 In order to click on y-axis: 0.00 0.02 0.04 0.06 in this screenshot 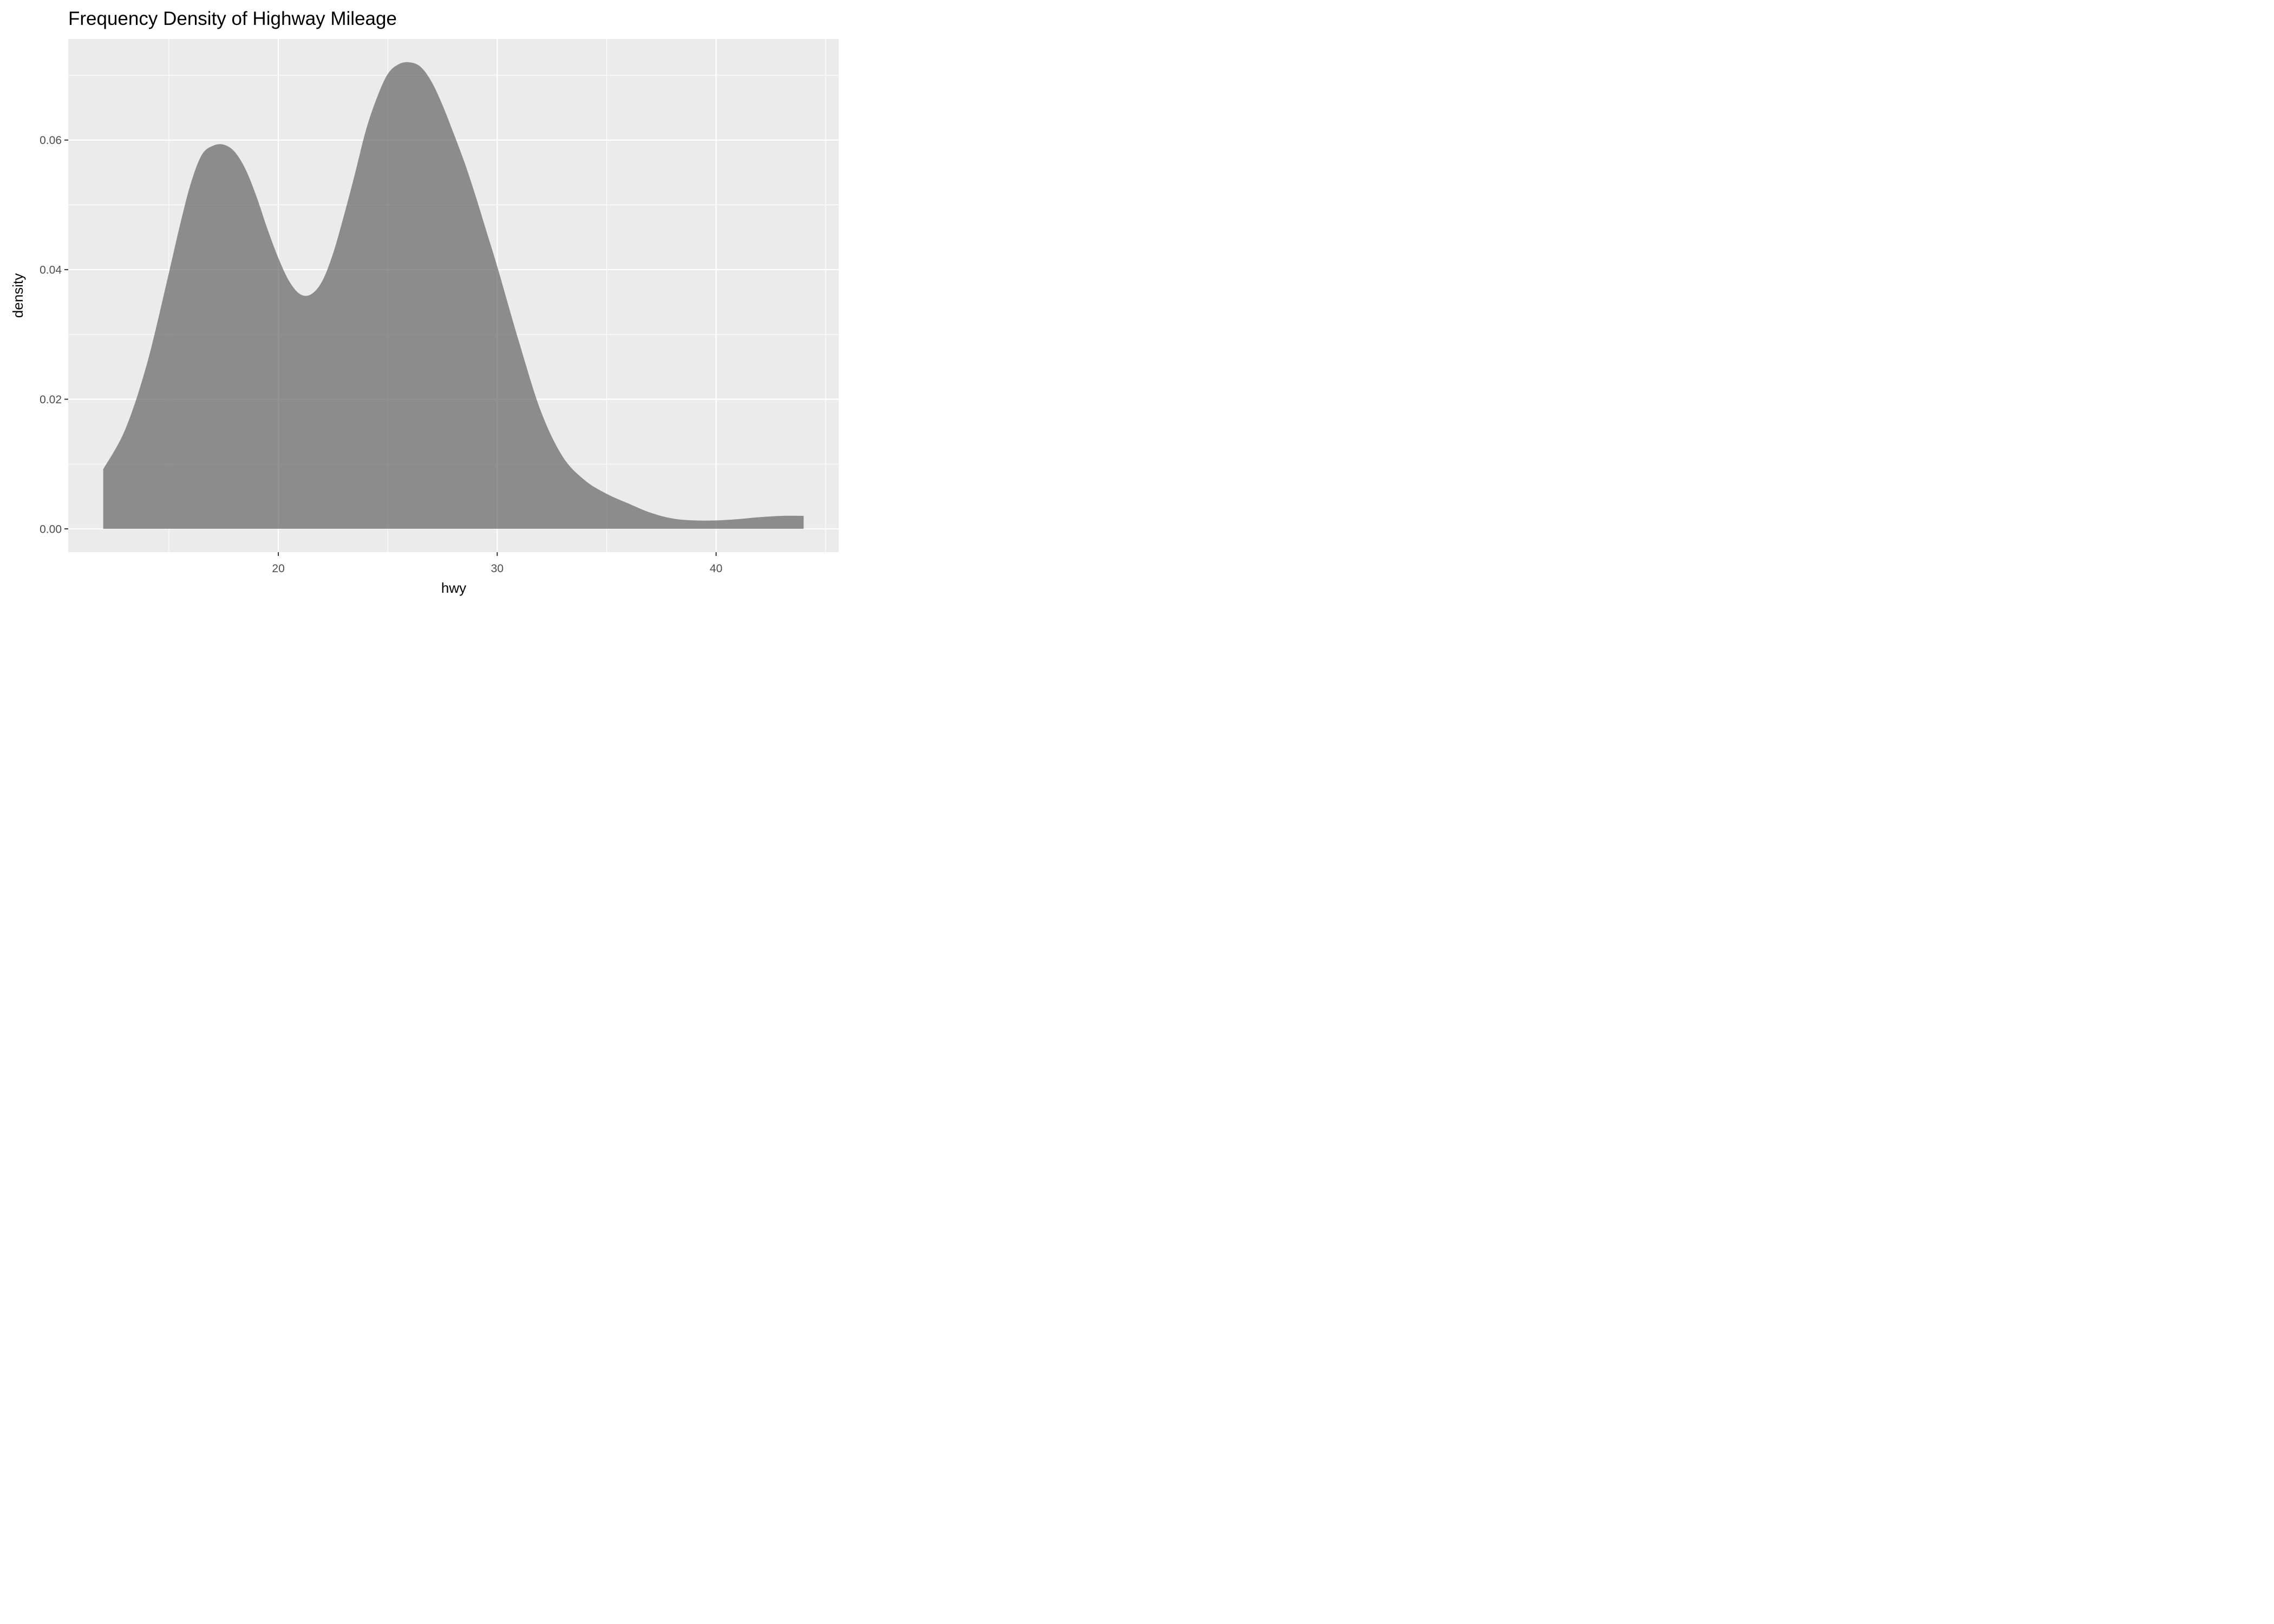, I will do `click(54, 334)`.